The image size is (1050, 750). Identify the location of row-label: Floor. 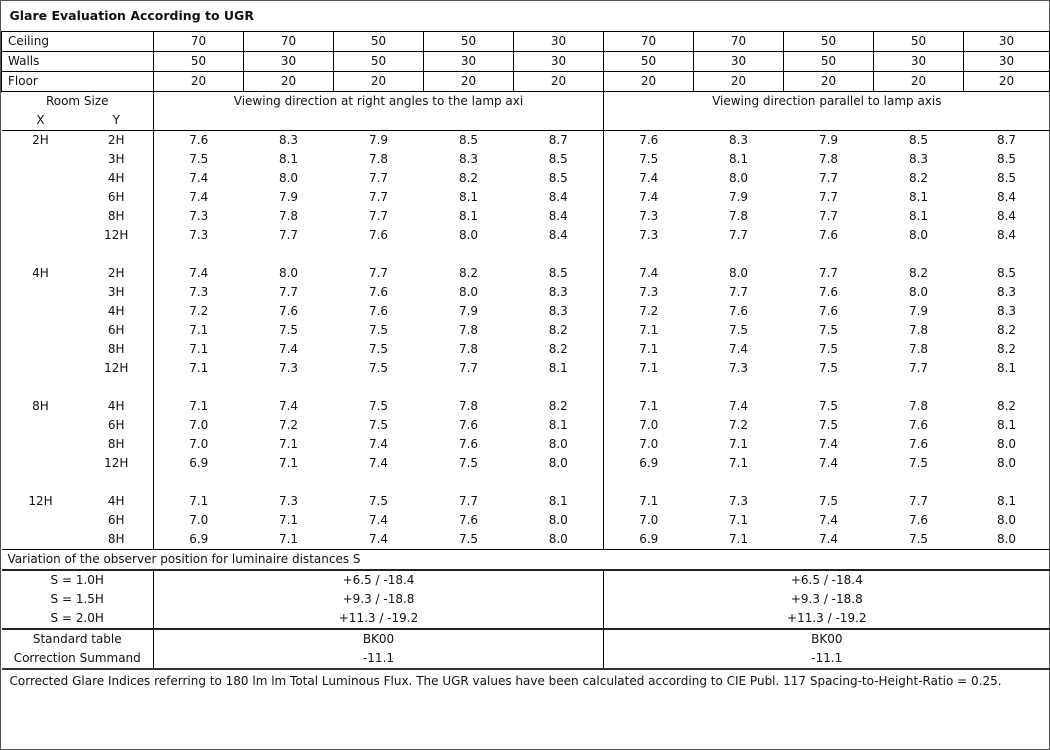
(77, 81).